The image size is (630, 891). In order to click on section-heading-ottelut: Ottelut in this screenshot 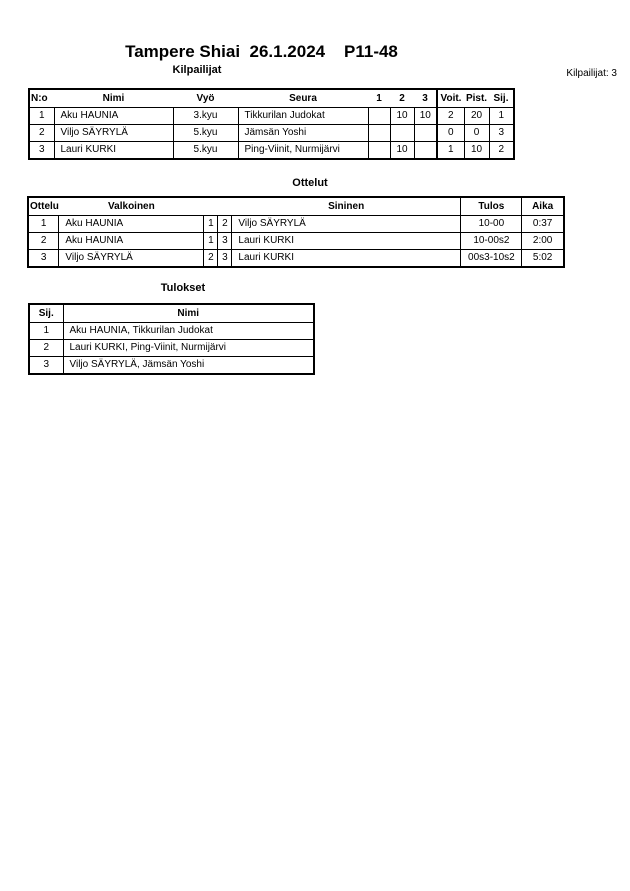, I will do `click(310, 183)`.